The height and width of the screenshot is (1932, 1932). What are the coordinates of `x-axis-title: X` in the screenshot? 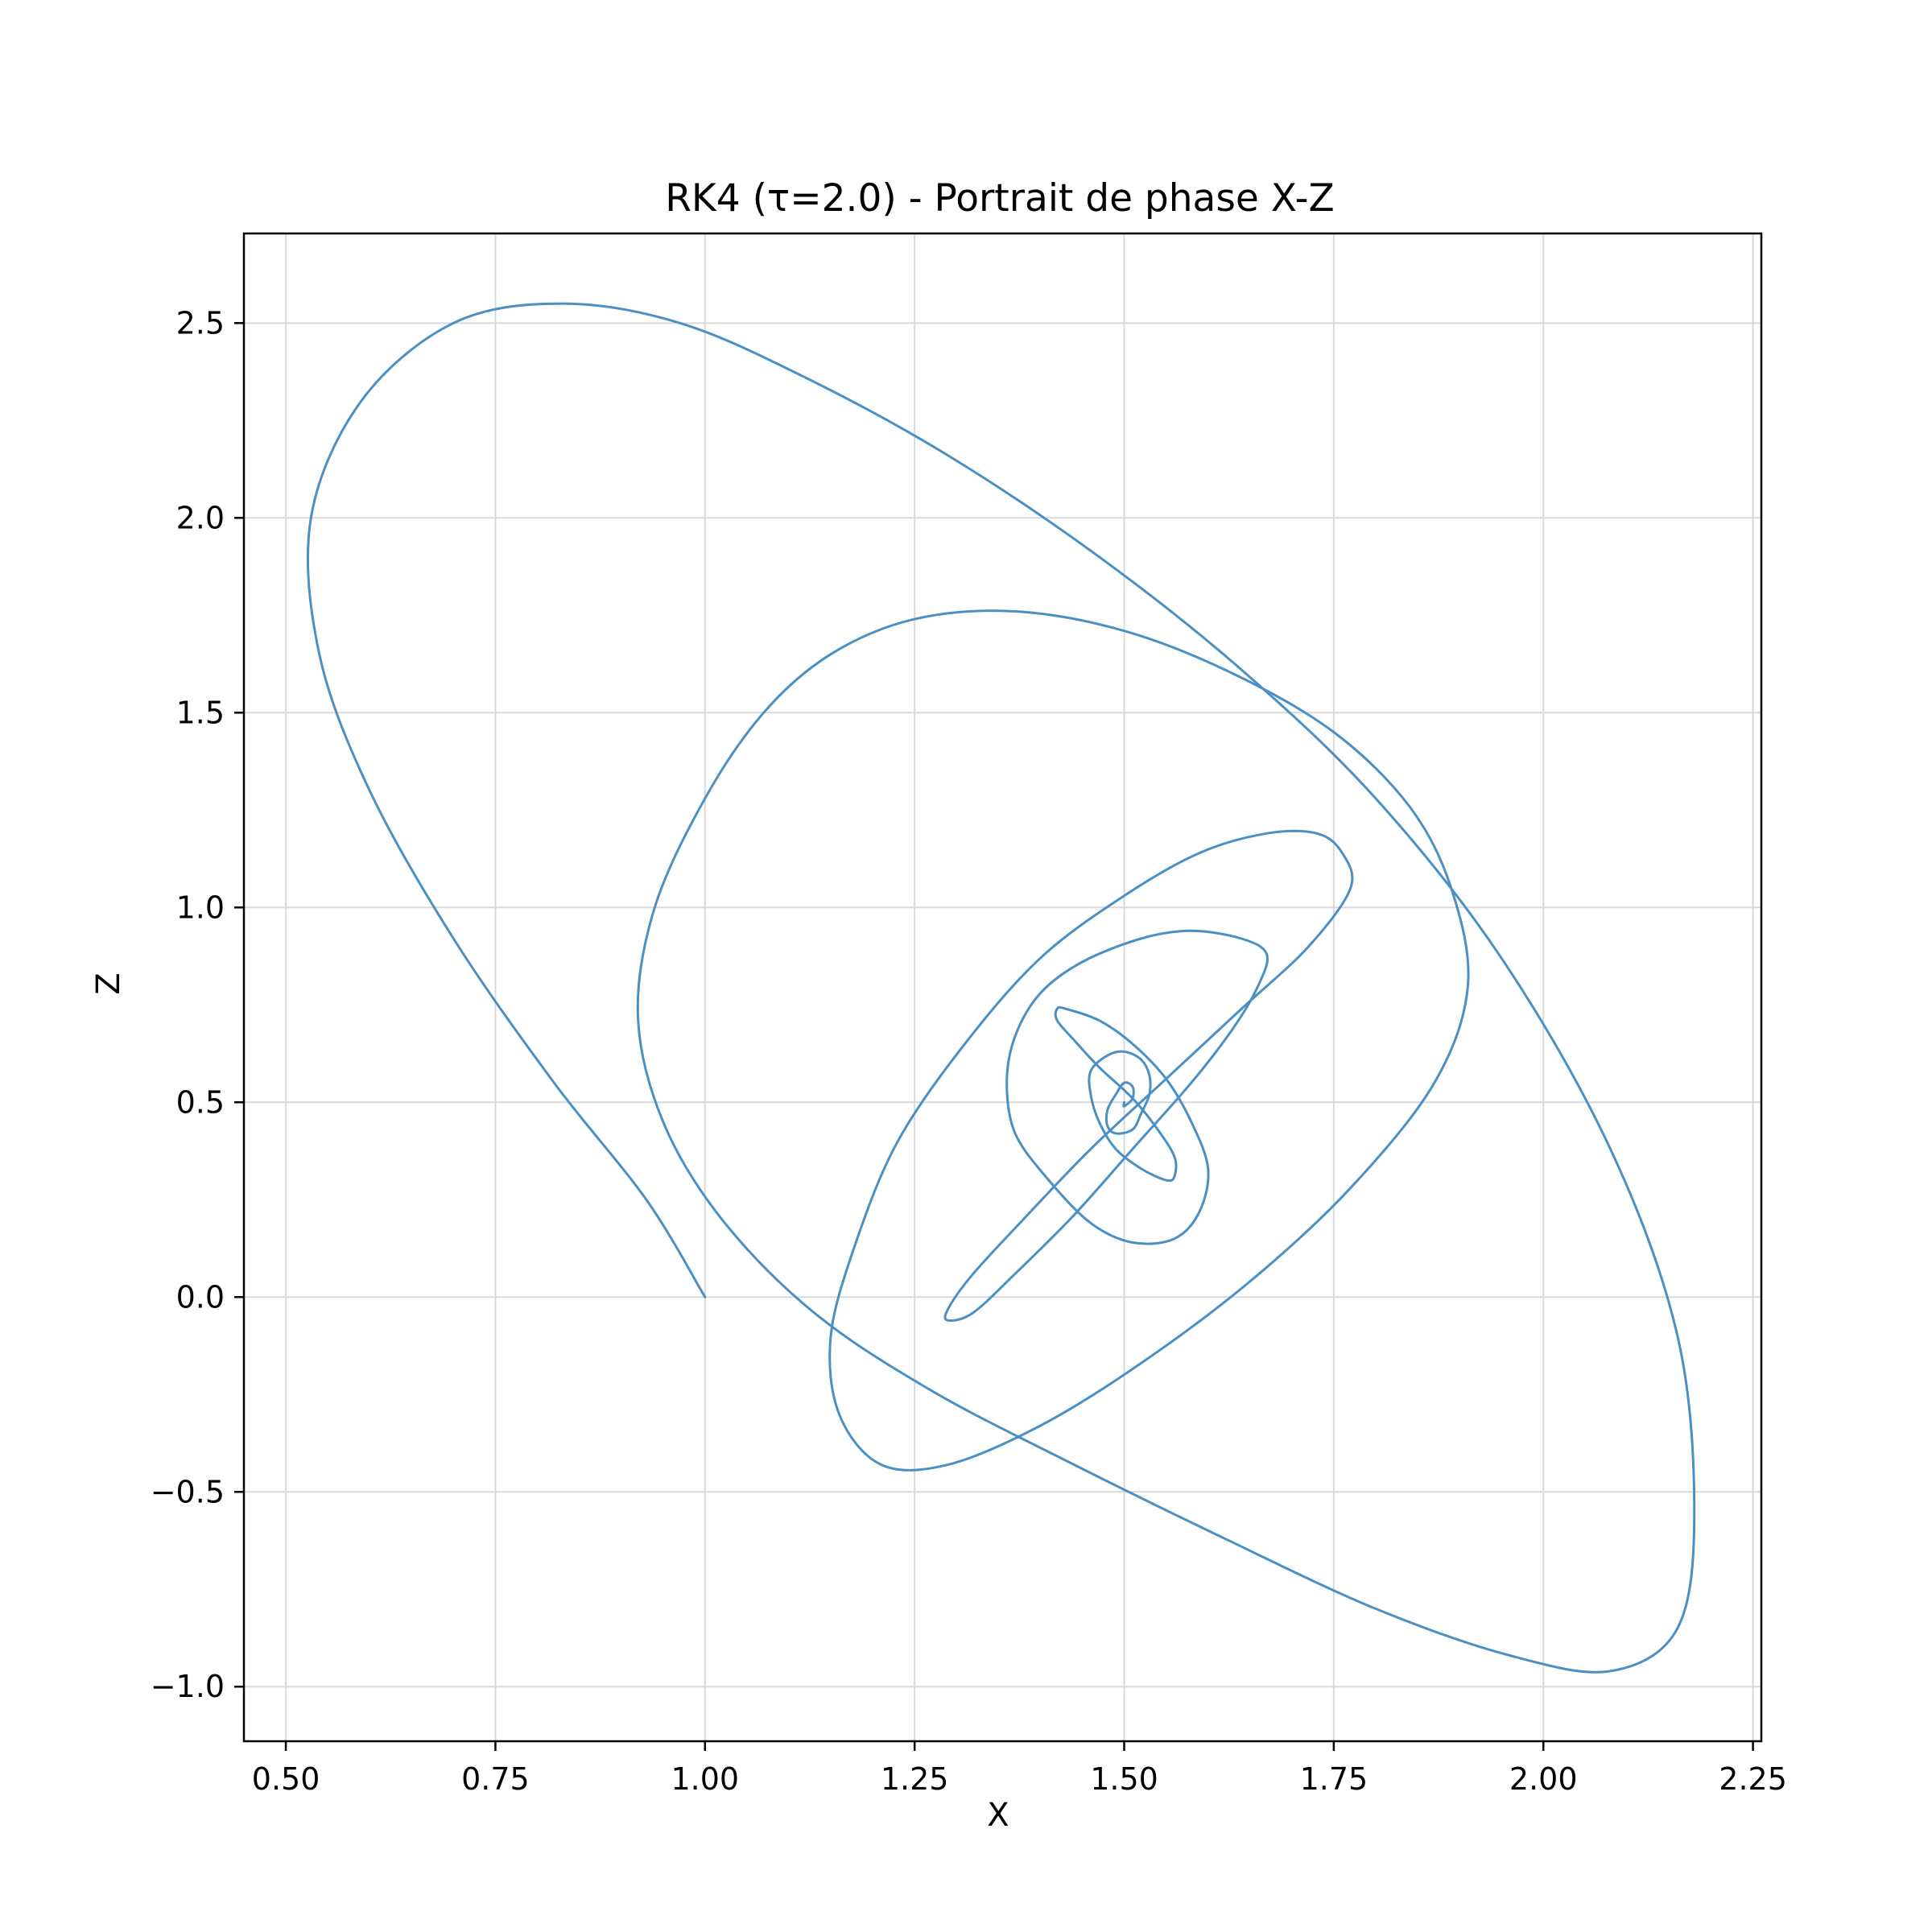 It's located at (998, 1815).